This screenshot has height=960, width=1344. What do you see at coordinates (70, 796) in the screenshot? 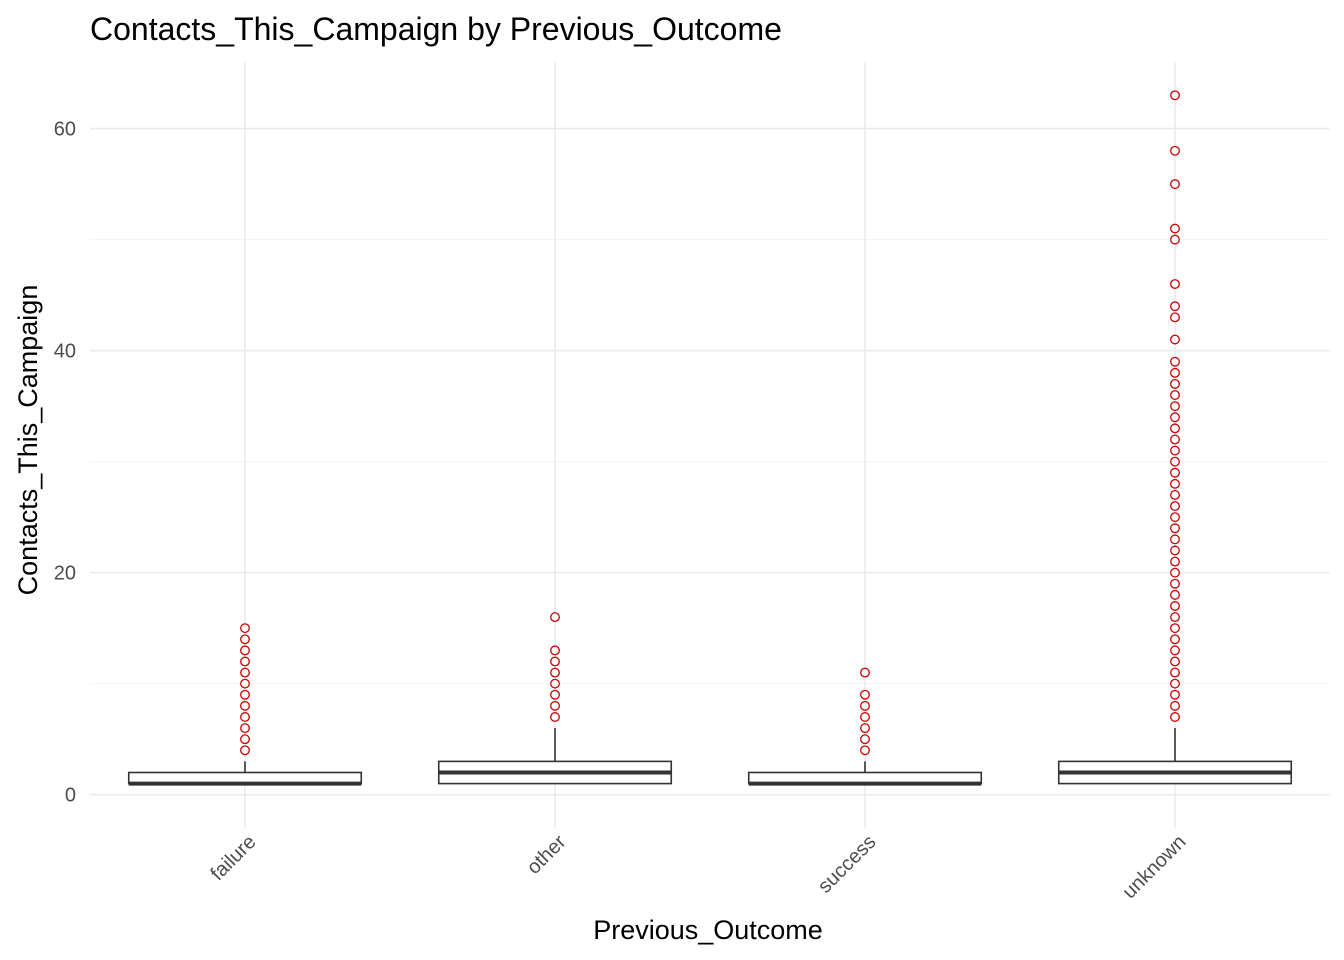
I see `y-tick-label: 0` at bounding box center [70, 796].